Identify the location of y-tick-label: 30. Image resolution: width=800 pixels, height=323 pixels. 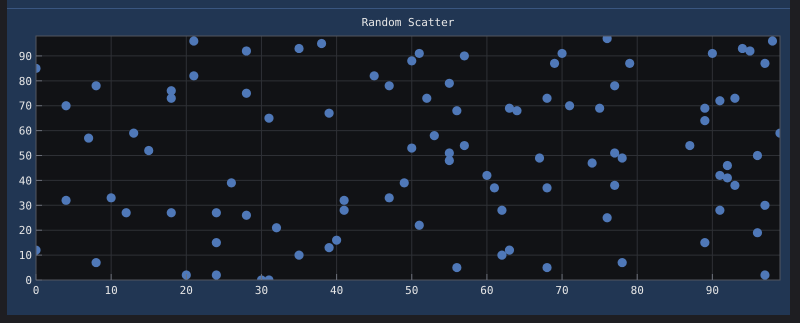
(25, 205).